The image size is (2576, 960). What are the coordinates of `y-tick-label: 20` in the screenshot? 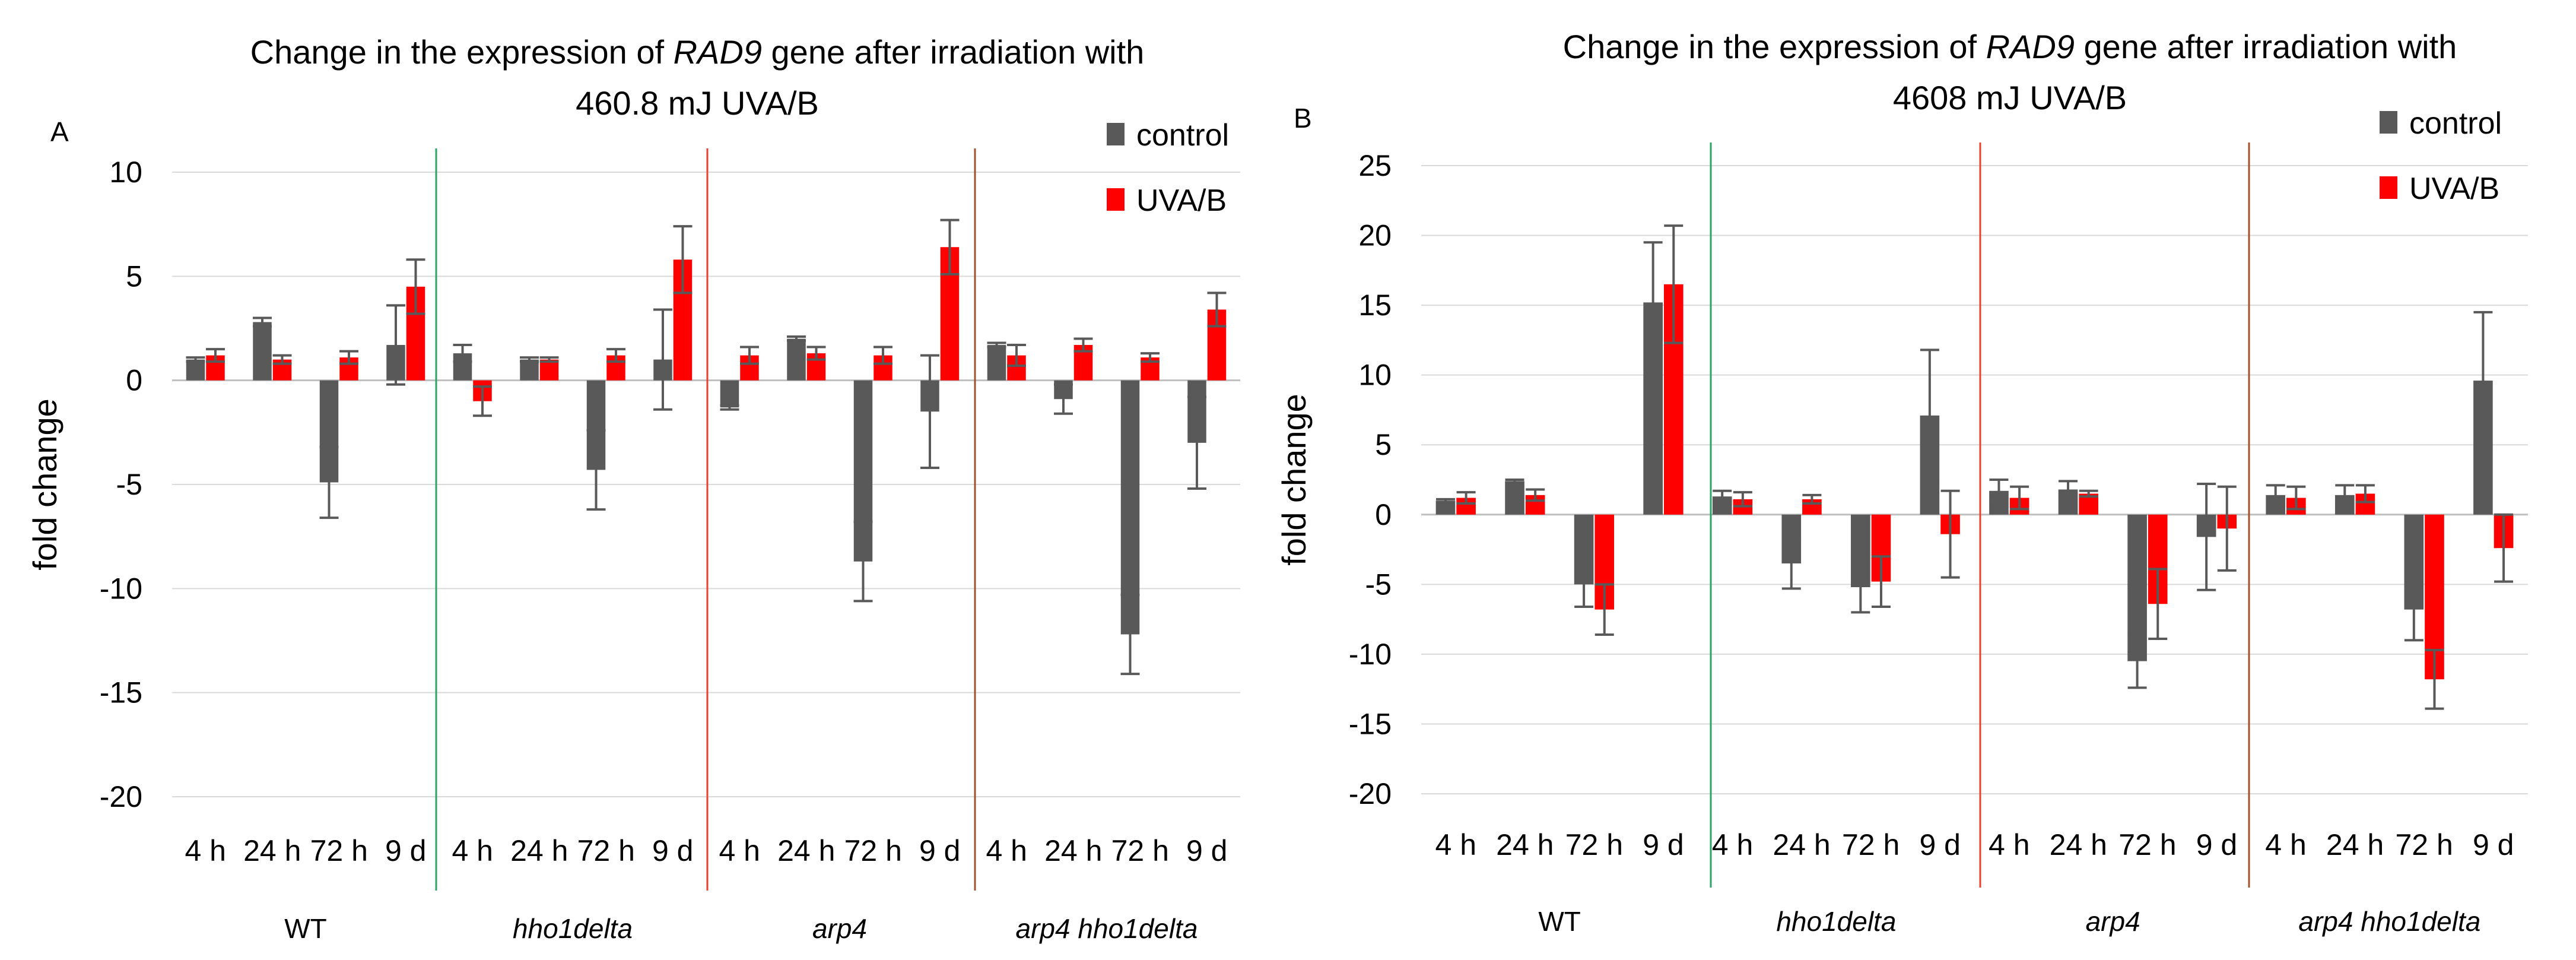 It's located at (1375, 235).